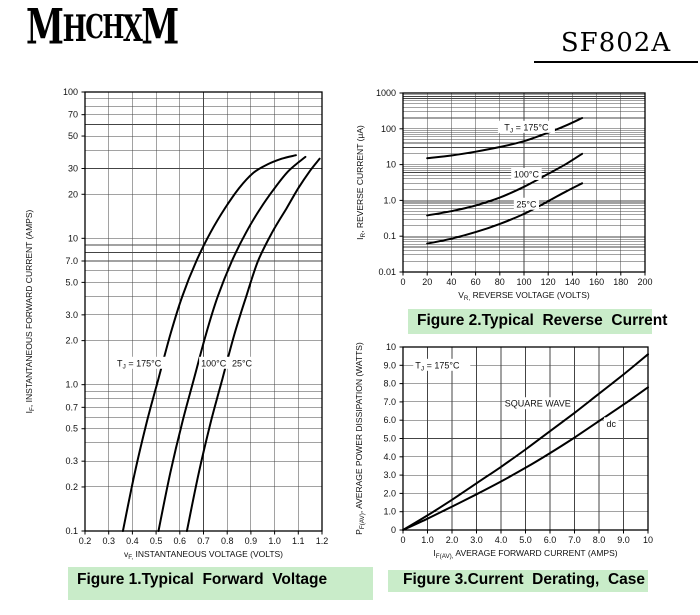 The image size is (700, 615). I want to click on logo-letter: C, so click(94, 27).